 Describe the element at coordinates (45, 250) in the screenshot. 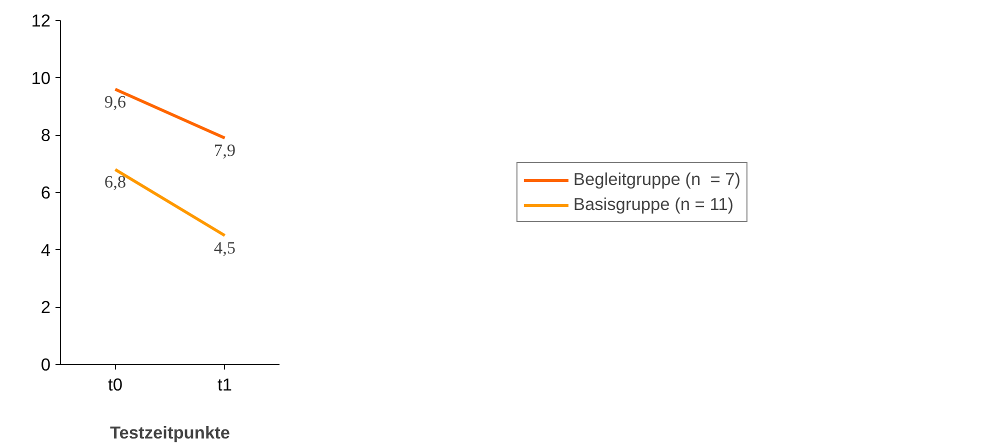

I see `y-tick-label: 4` at that location.